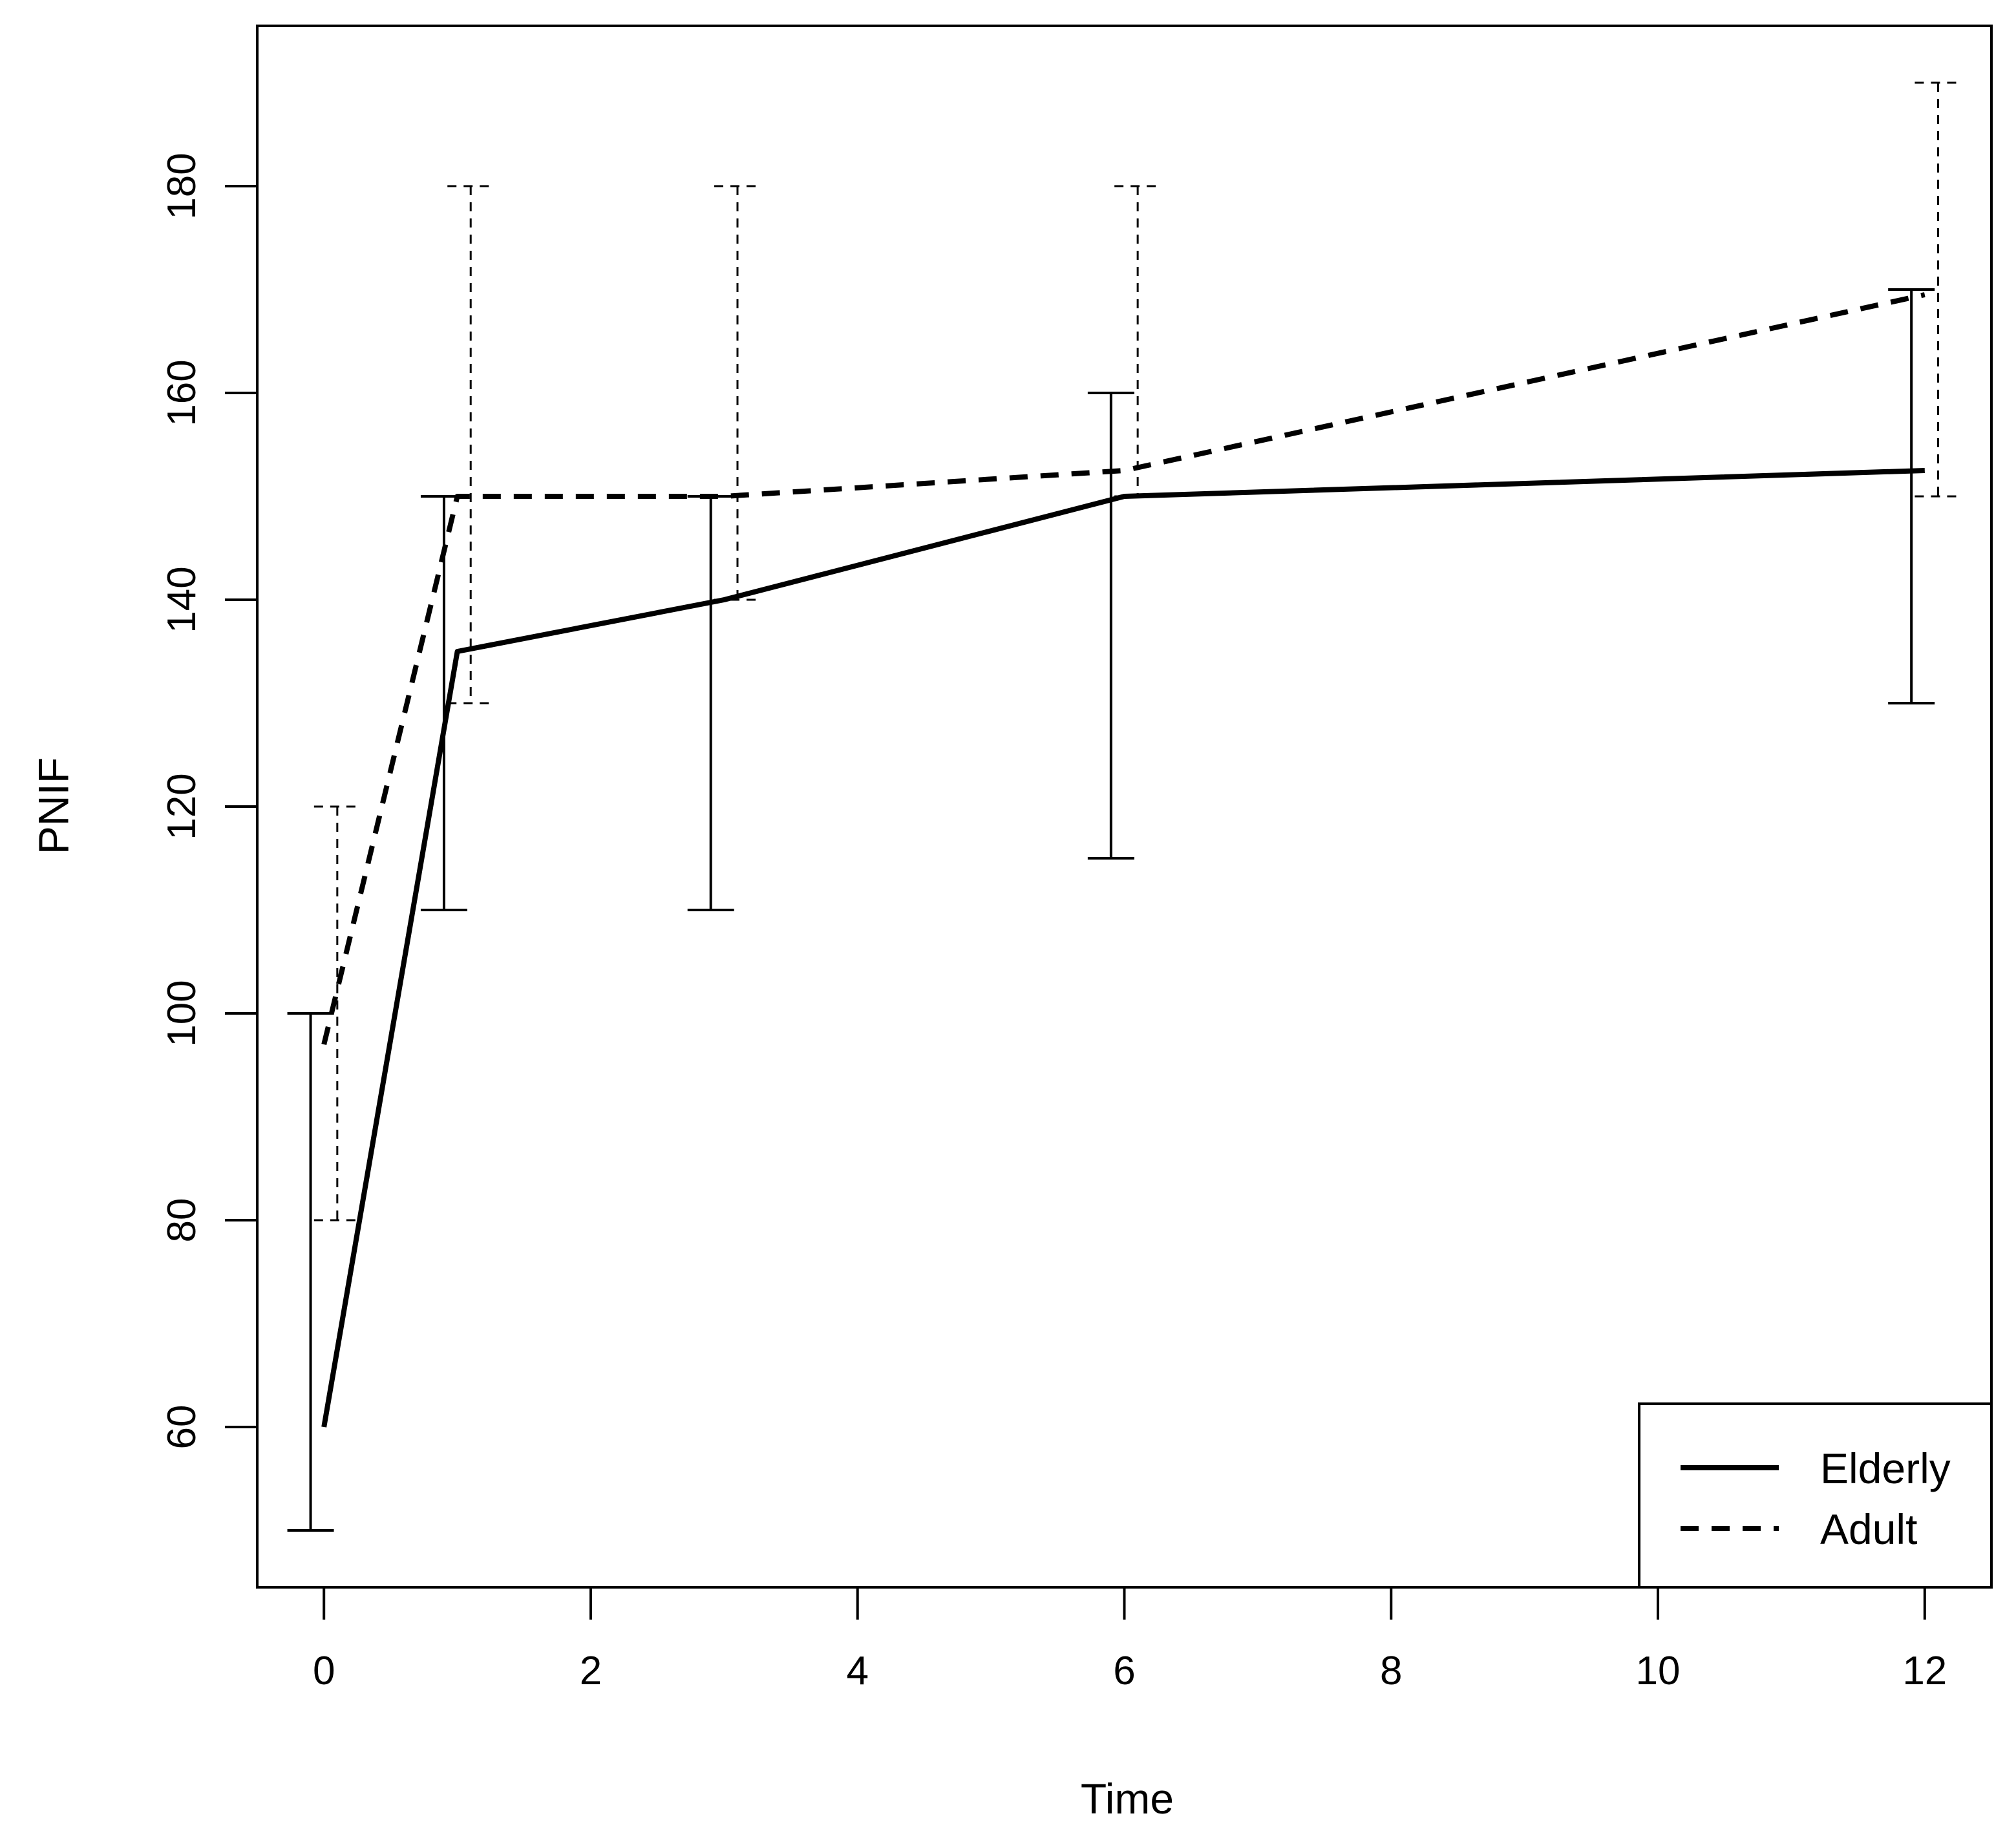  What do you see at coordinates (857, 1671) in the screenshot?
I see `x-tick-label: 4` at bounding box center [857, 1671].